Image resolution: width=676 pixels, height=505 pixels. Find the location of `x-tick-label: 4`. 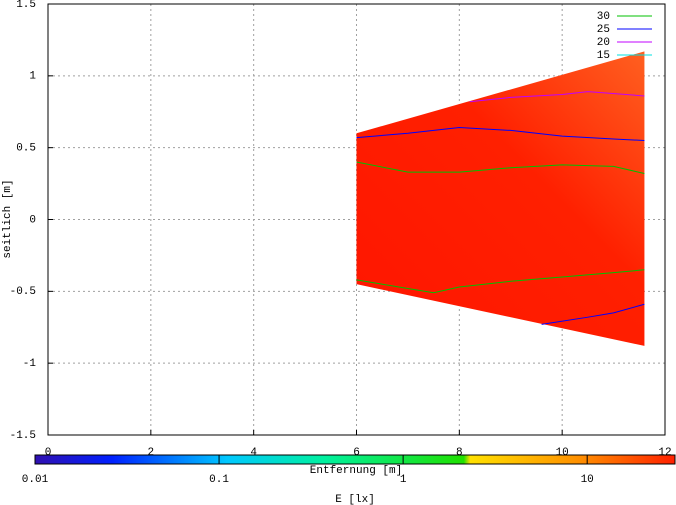

x-tick-label: 4 is located at coordinates (253, 453).